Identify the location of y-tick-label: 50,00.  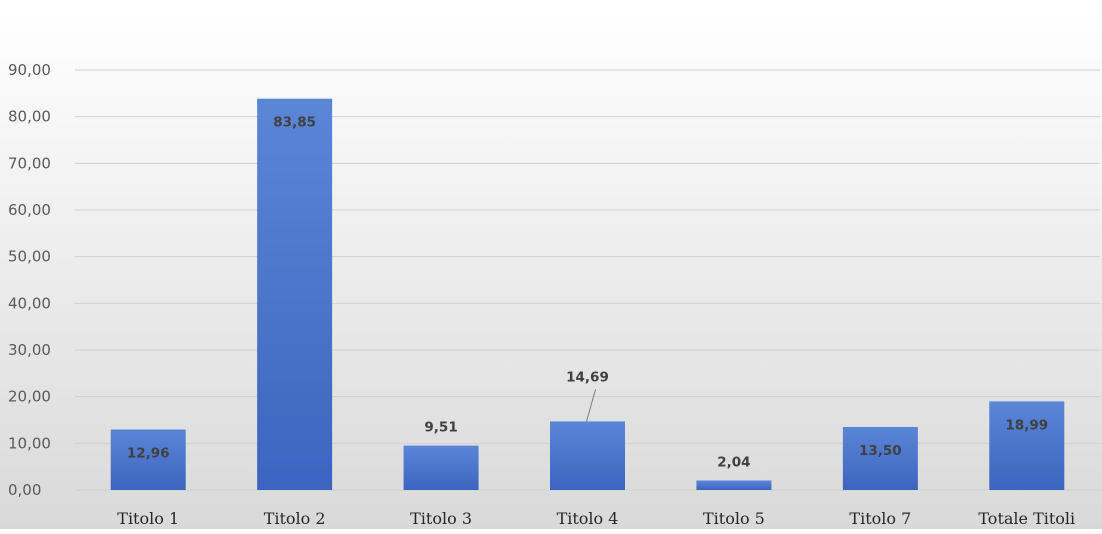
(29, 257).